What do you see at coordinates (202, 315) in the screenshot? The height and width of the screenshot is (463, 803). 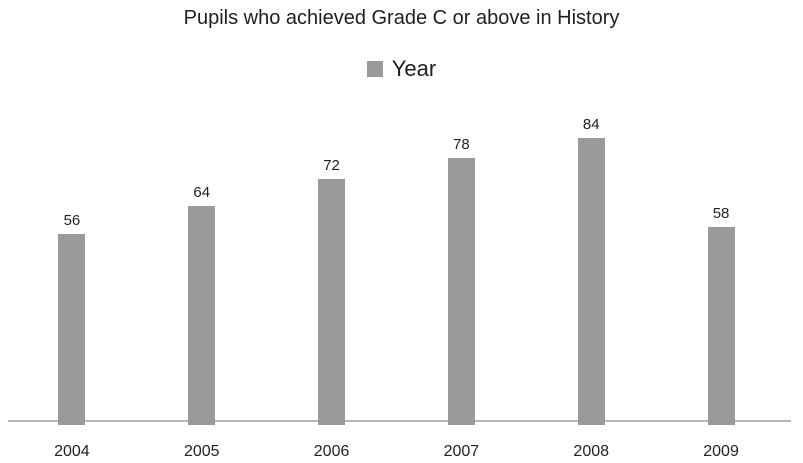 I see `bar-2005` at bounding box center [202, 315].